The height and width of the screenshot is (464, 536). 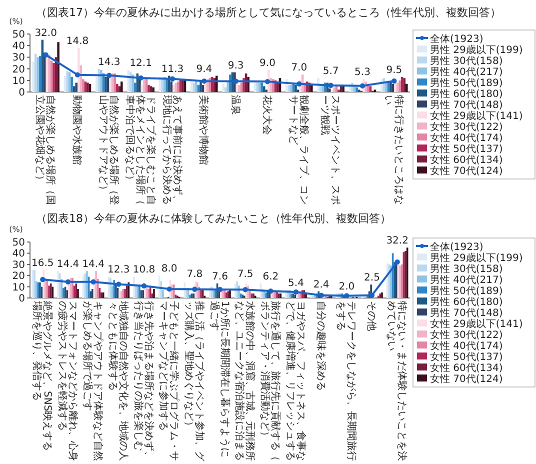 What do you see at coordinates (172, 69) in the screenshot?
I see `data-label: 11.3` at bounding box center [172, 69].